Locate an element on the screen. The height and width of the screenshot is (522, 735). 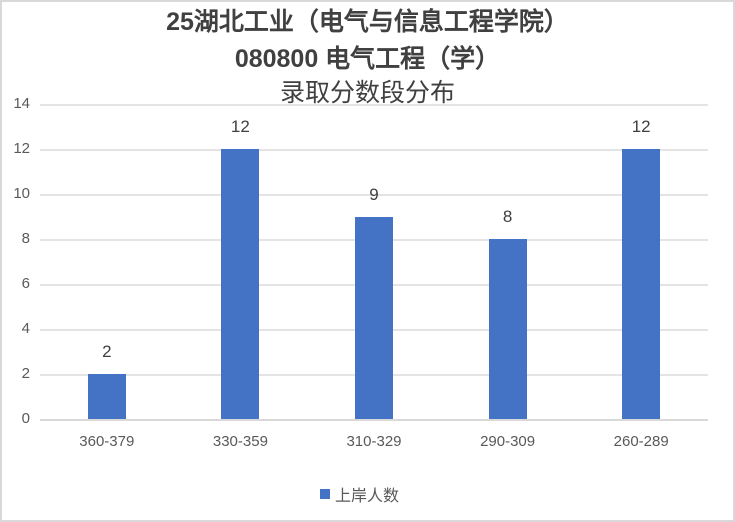
x-tick-label: 310-329 is located at coordinates (374, 441).